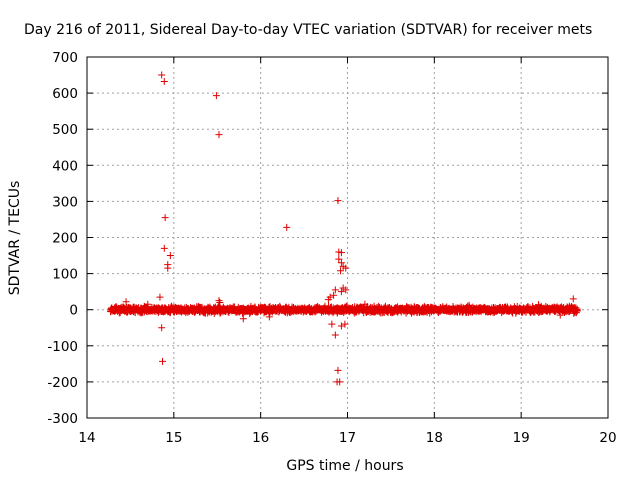  Describe the element at coordinates (62, 347) in the screenshot. I see `y-tick-label: -100` at that location.